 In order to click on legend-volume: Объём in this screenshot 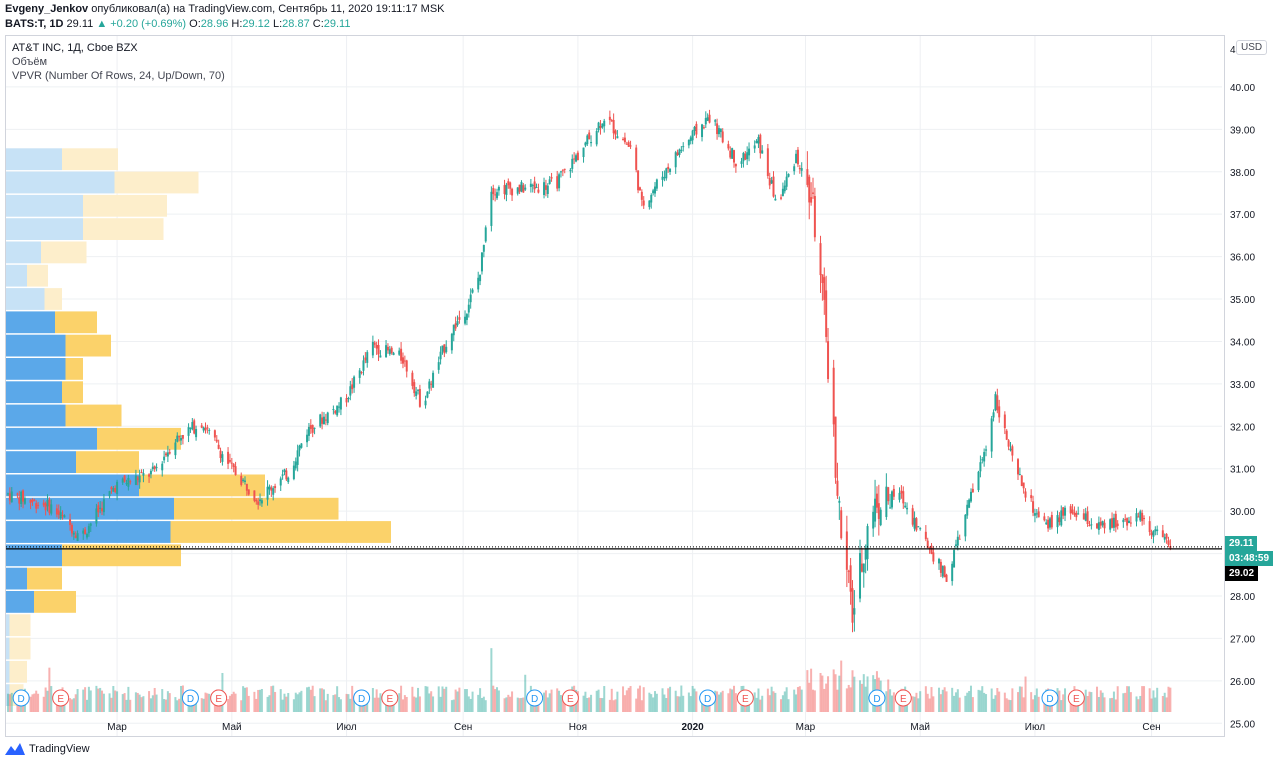, I will do `click(30, 62)`.